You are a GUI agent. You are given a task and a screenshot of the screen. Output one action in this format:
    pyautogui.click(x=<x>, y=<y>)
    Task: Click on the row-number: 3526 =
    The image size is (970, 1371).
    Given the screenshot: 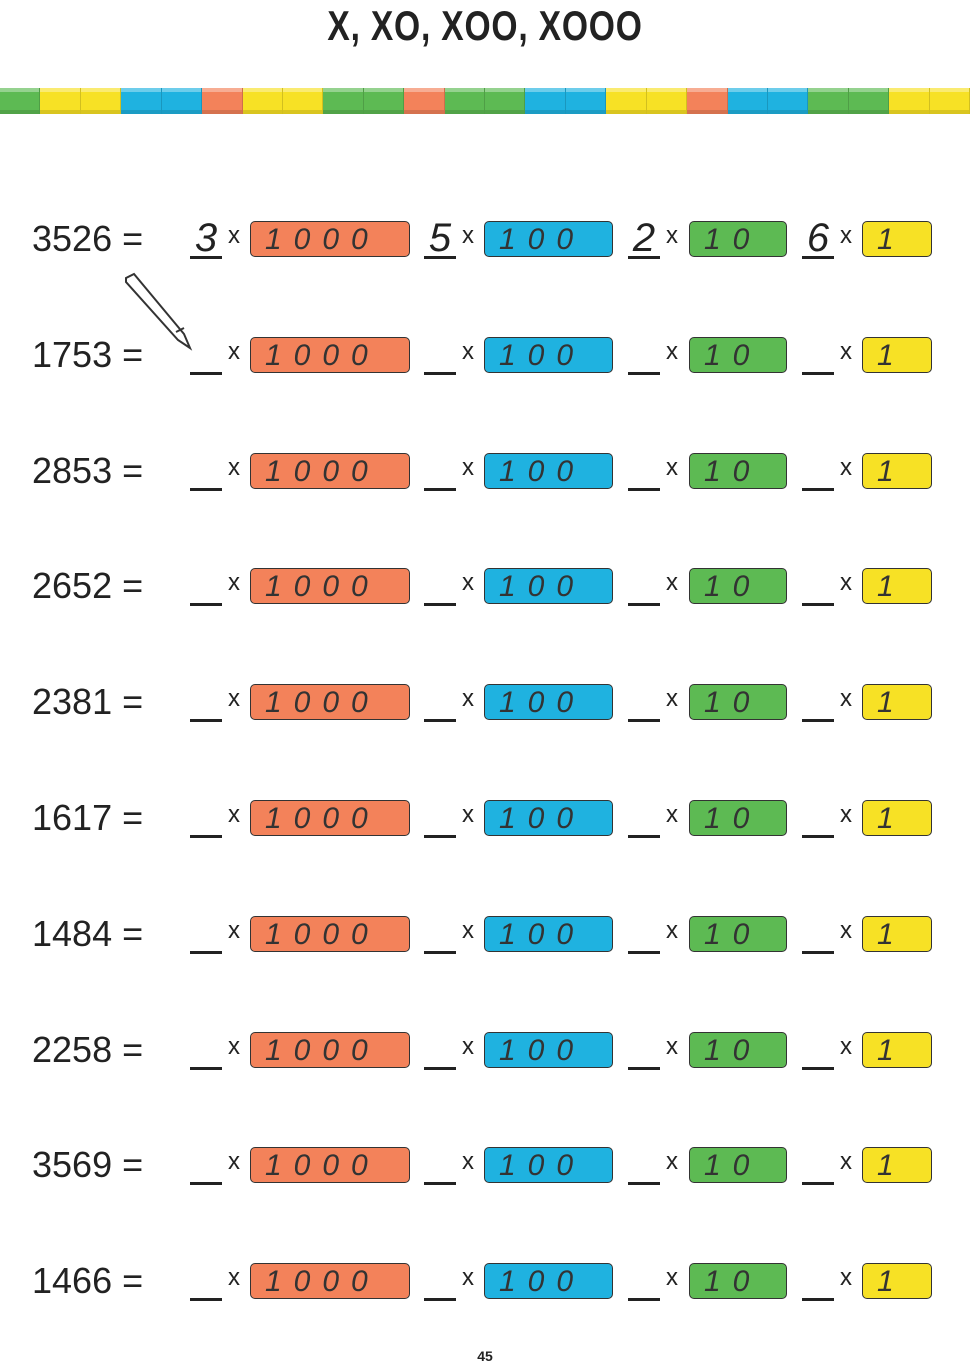 What is the action you would take?
    pyautogui.click(x=88, y=238)
    